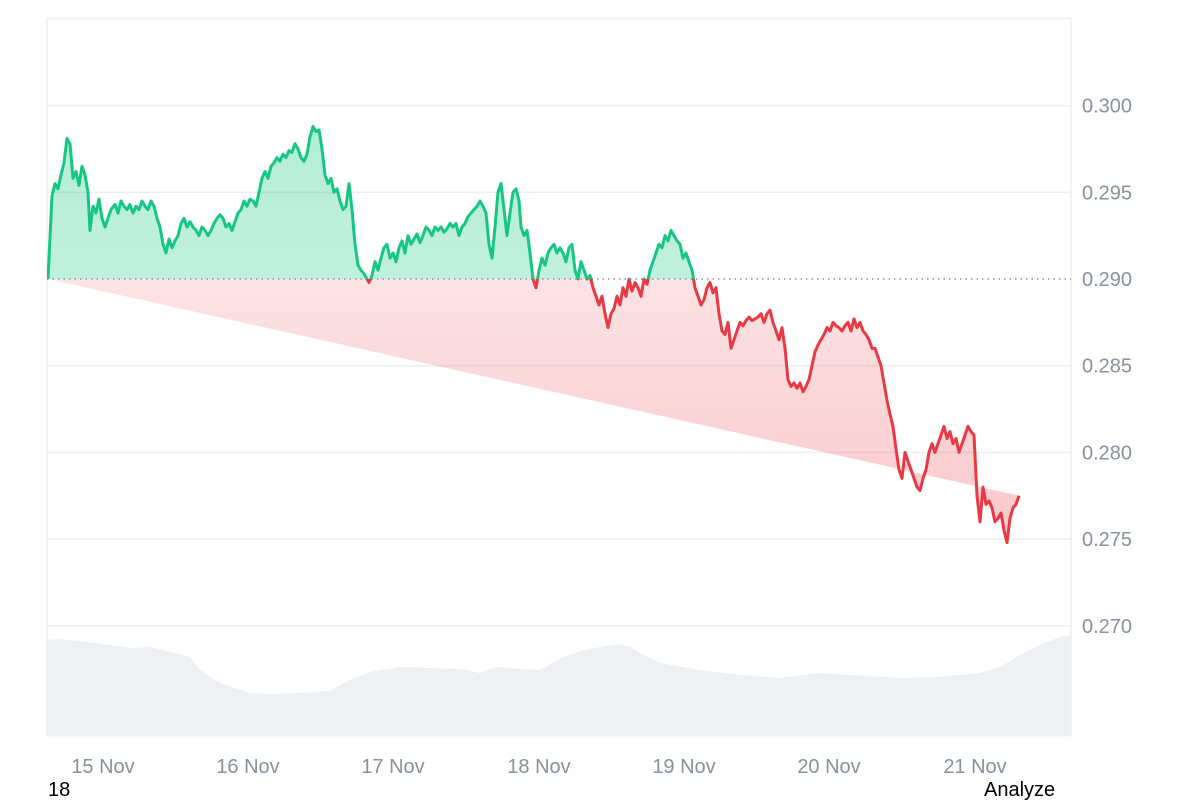  What do you see at coordinates (1107, 280) in the screenshot?
I see `y-tick-label: 0.290` at bounding box center [1107, 280].